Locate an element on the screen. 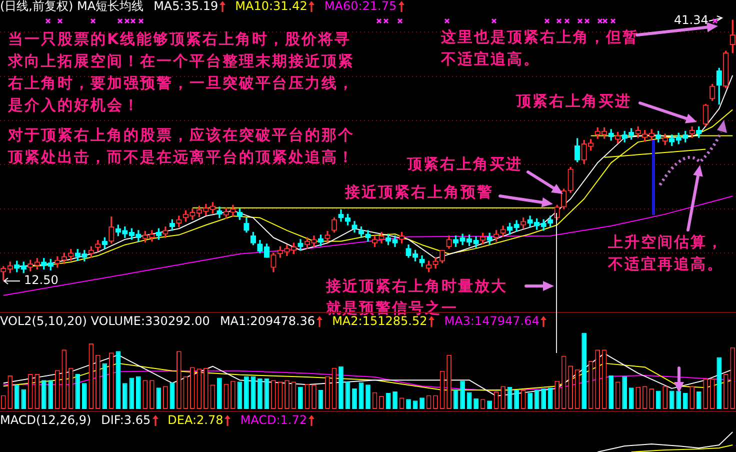 The image size is (736, 452). annotation: 接近顶紧右上角预警 is located at coordinates (419, 192).